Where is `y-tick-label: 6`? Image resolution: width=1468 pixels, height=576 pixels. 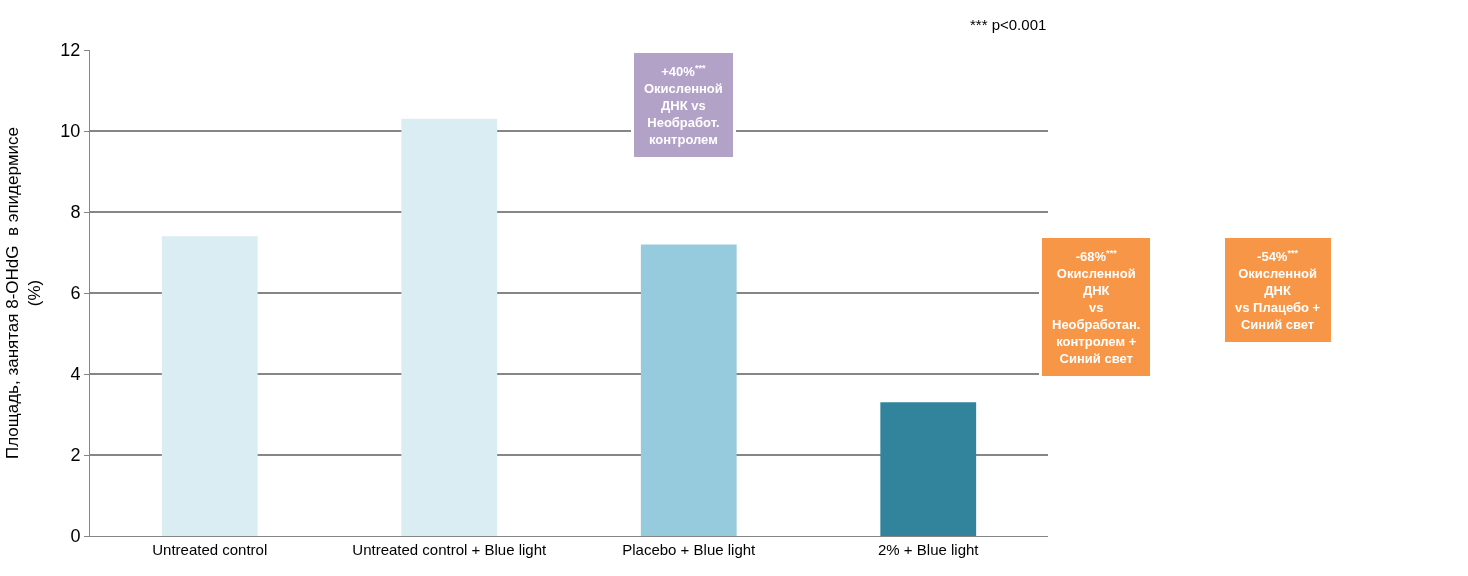 y-tick-label: 6 is located at coordinates (75, 293).